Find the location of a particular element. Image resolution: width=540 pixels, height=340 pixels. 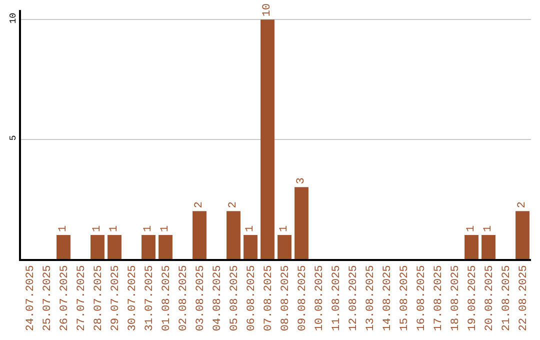

x-tick-label: 13.08.2025 is located at coordinates (371, 298).